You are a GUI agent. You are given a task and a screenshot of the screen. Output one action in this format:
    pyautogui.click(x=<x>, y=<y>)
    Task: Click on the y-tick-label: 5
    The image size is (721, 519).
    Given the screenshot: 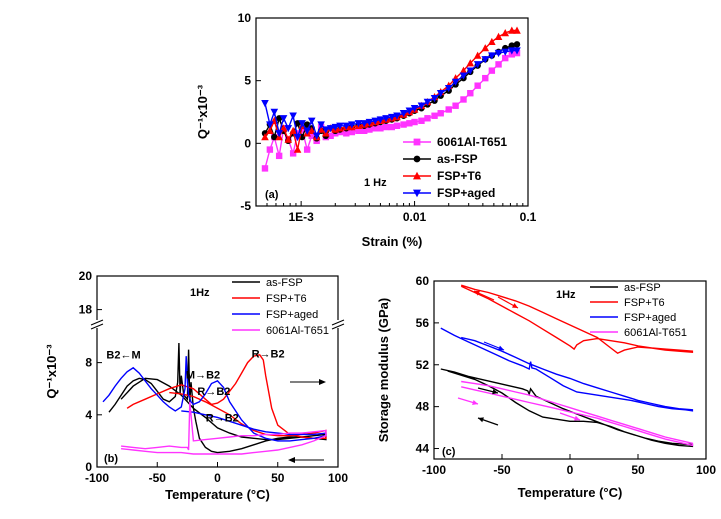 What is the action you would take?
    pyautogui.click(x=247, y=81)
    